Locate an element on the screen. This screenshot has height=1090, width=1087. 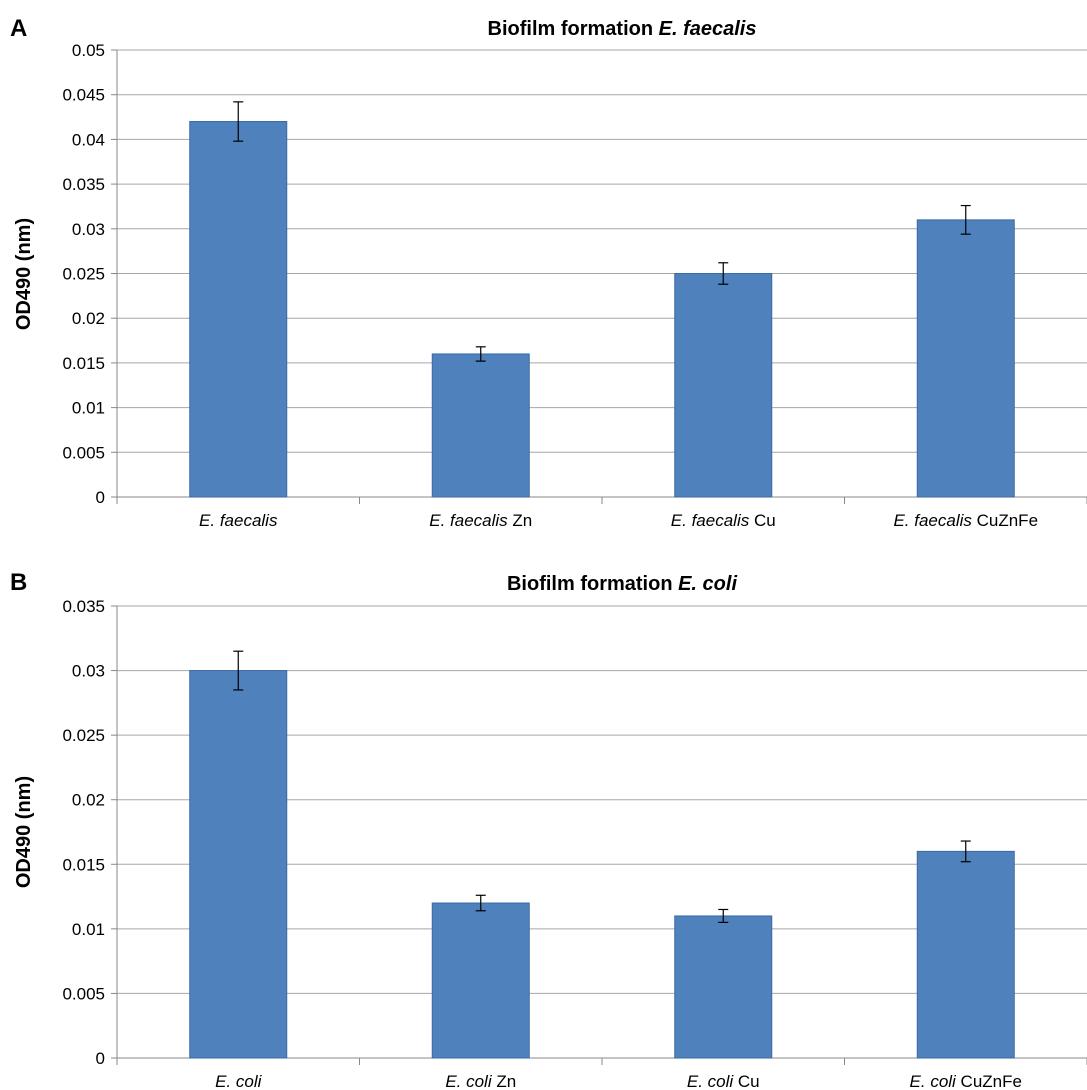
category-label: E. faecalis is located at coordinates (238, 520).